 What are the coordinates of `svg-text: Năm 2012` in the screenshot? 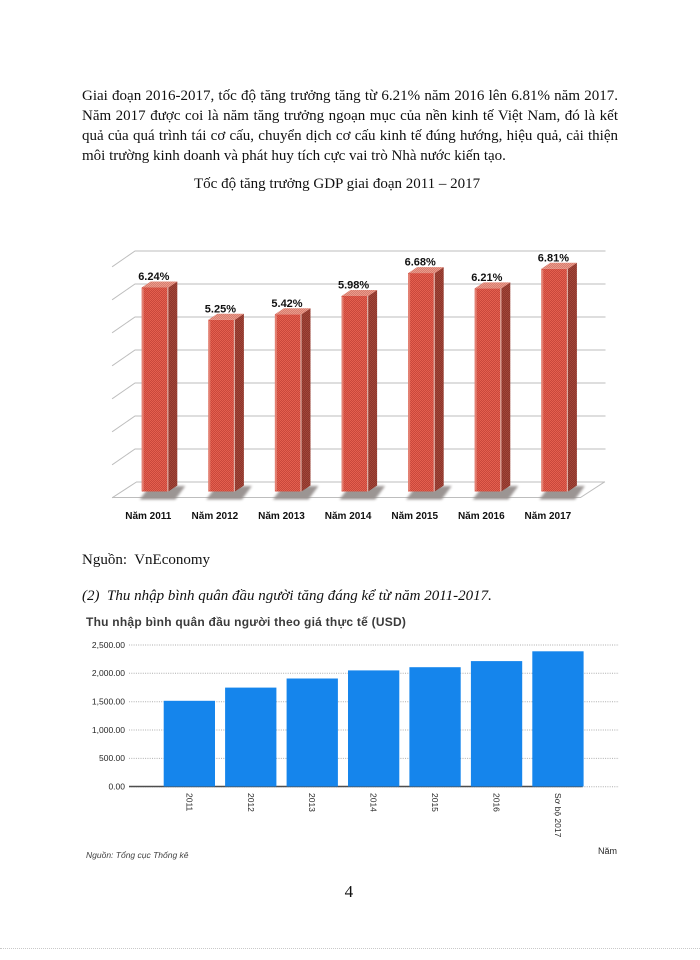 It's located at (215, 516).